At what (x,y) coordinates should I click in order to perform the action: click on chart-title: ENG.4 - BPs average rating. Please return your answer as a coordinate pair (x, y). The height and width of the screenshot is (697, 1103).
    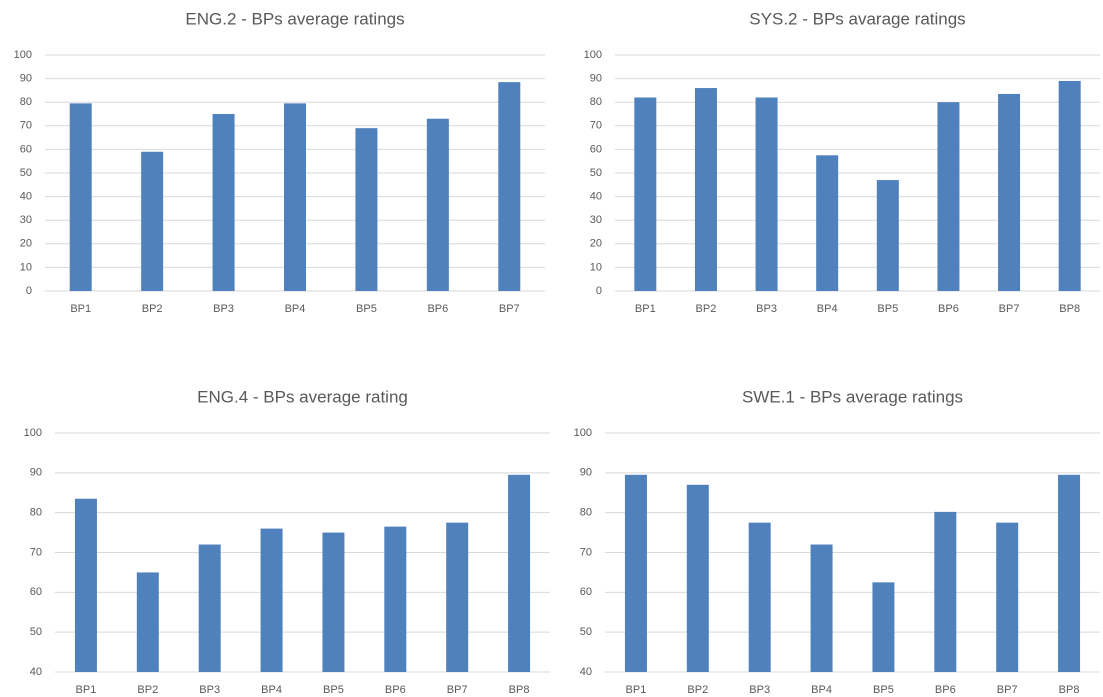
    Looking at the image, I should click on (302, 396).